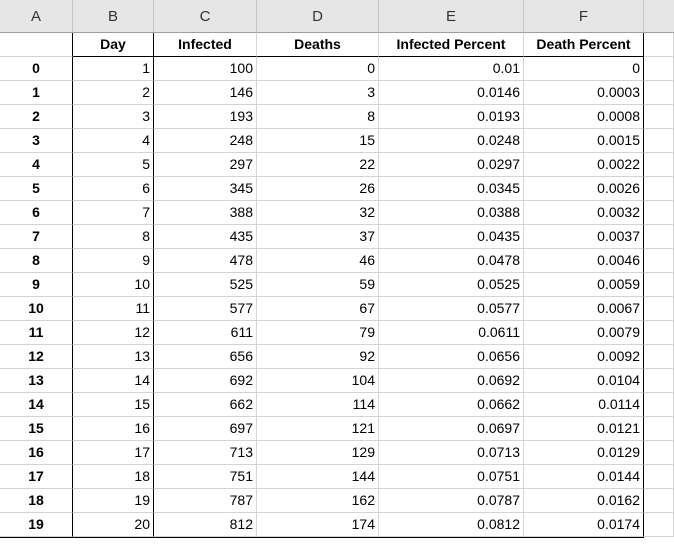 The height and width of the screenshot is (545, 674). Describe the element at coordinates (113, 333) in the screenshot. I see `day-cell: 12` at that location.